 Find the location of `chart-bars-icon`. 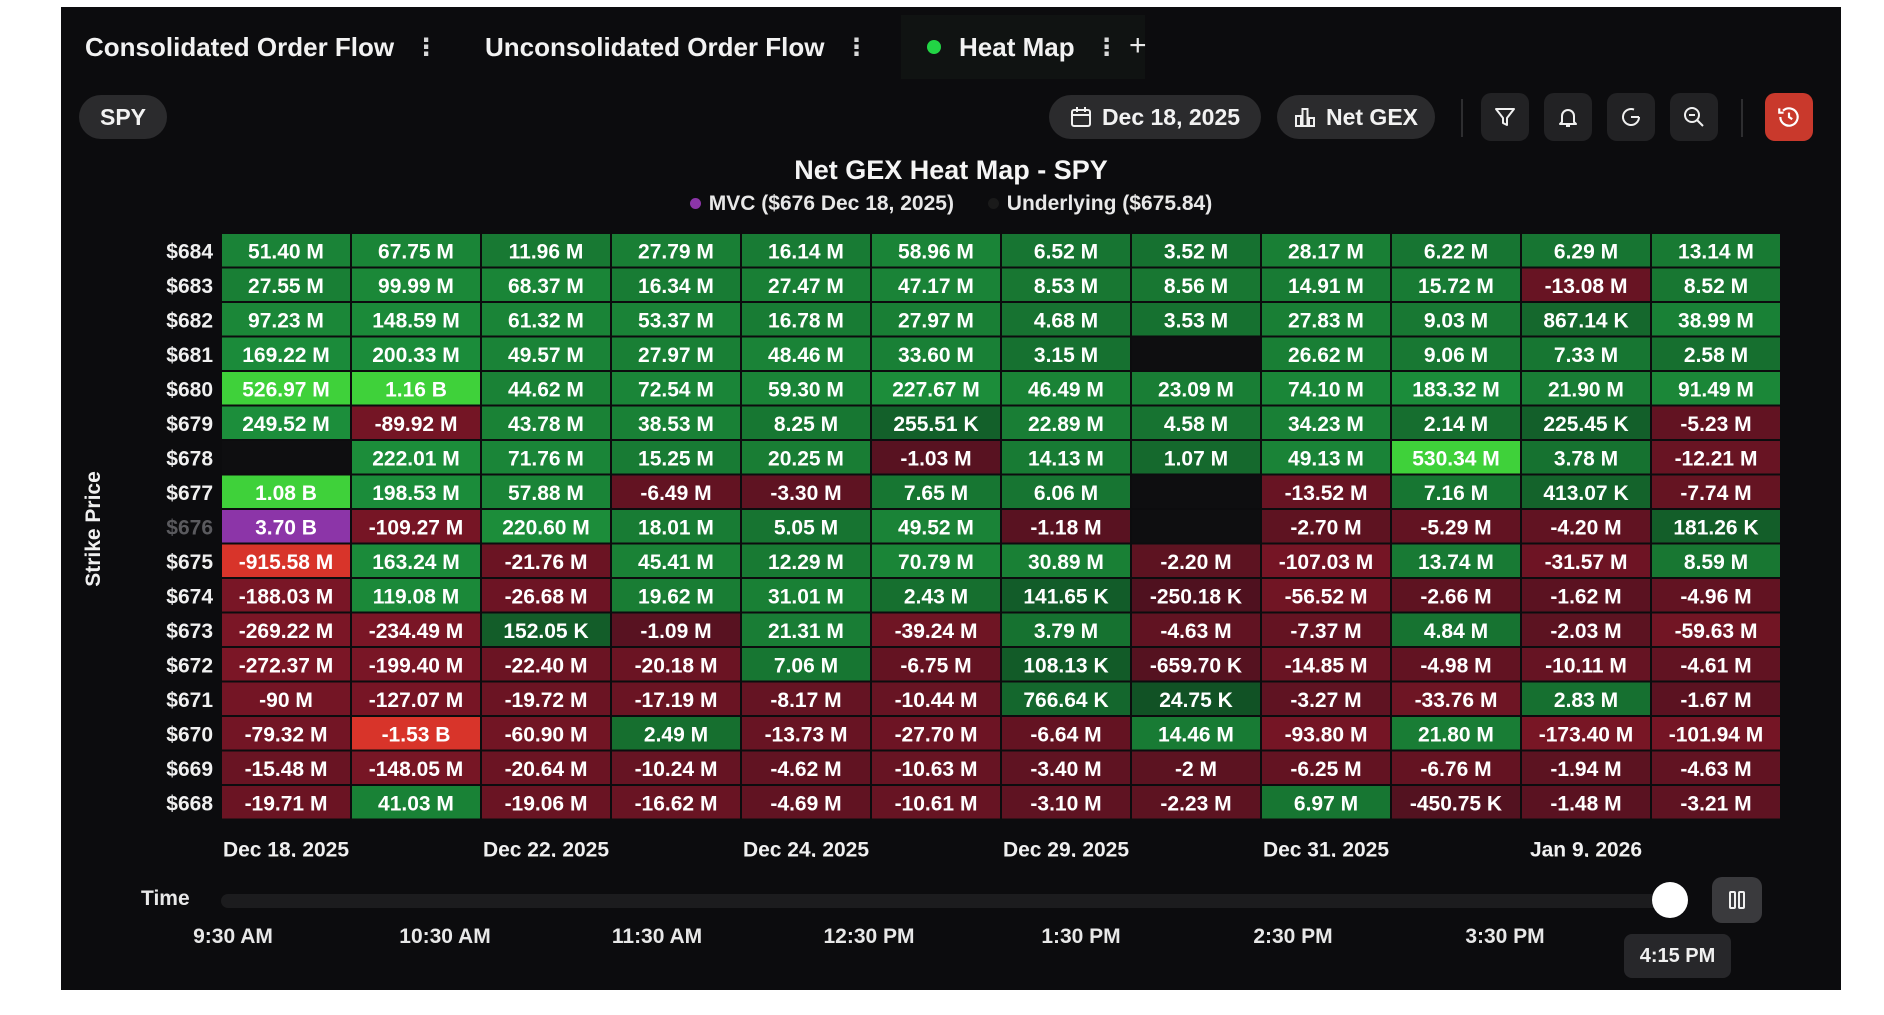

chart-bars-icon is located at coordinates (1304, 117).